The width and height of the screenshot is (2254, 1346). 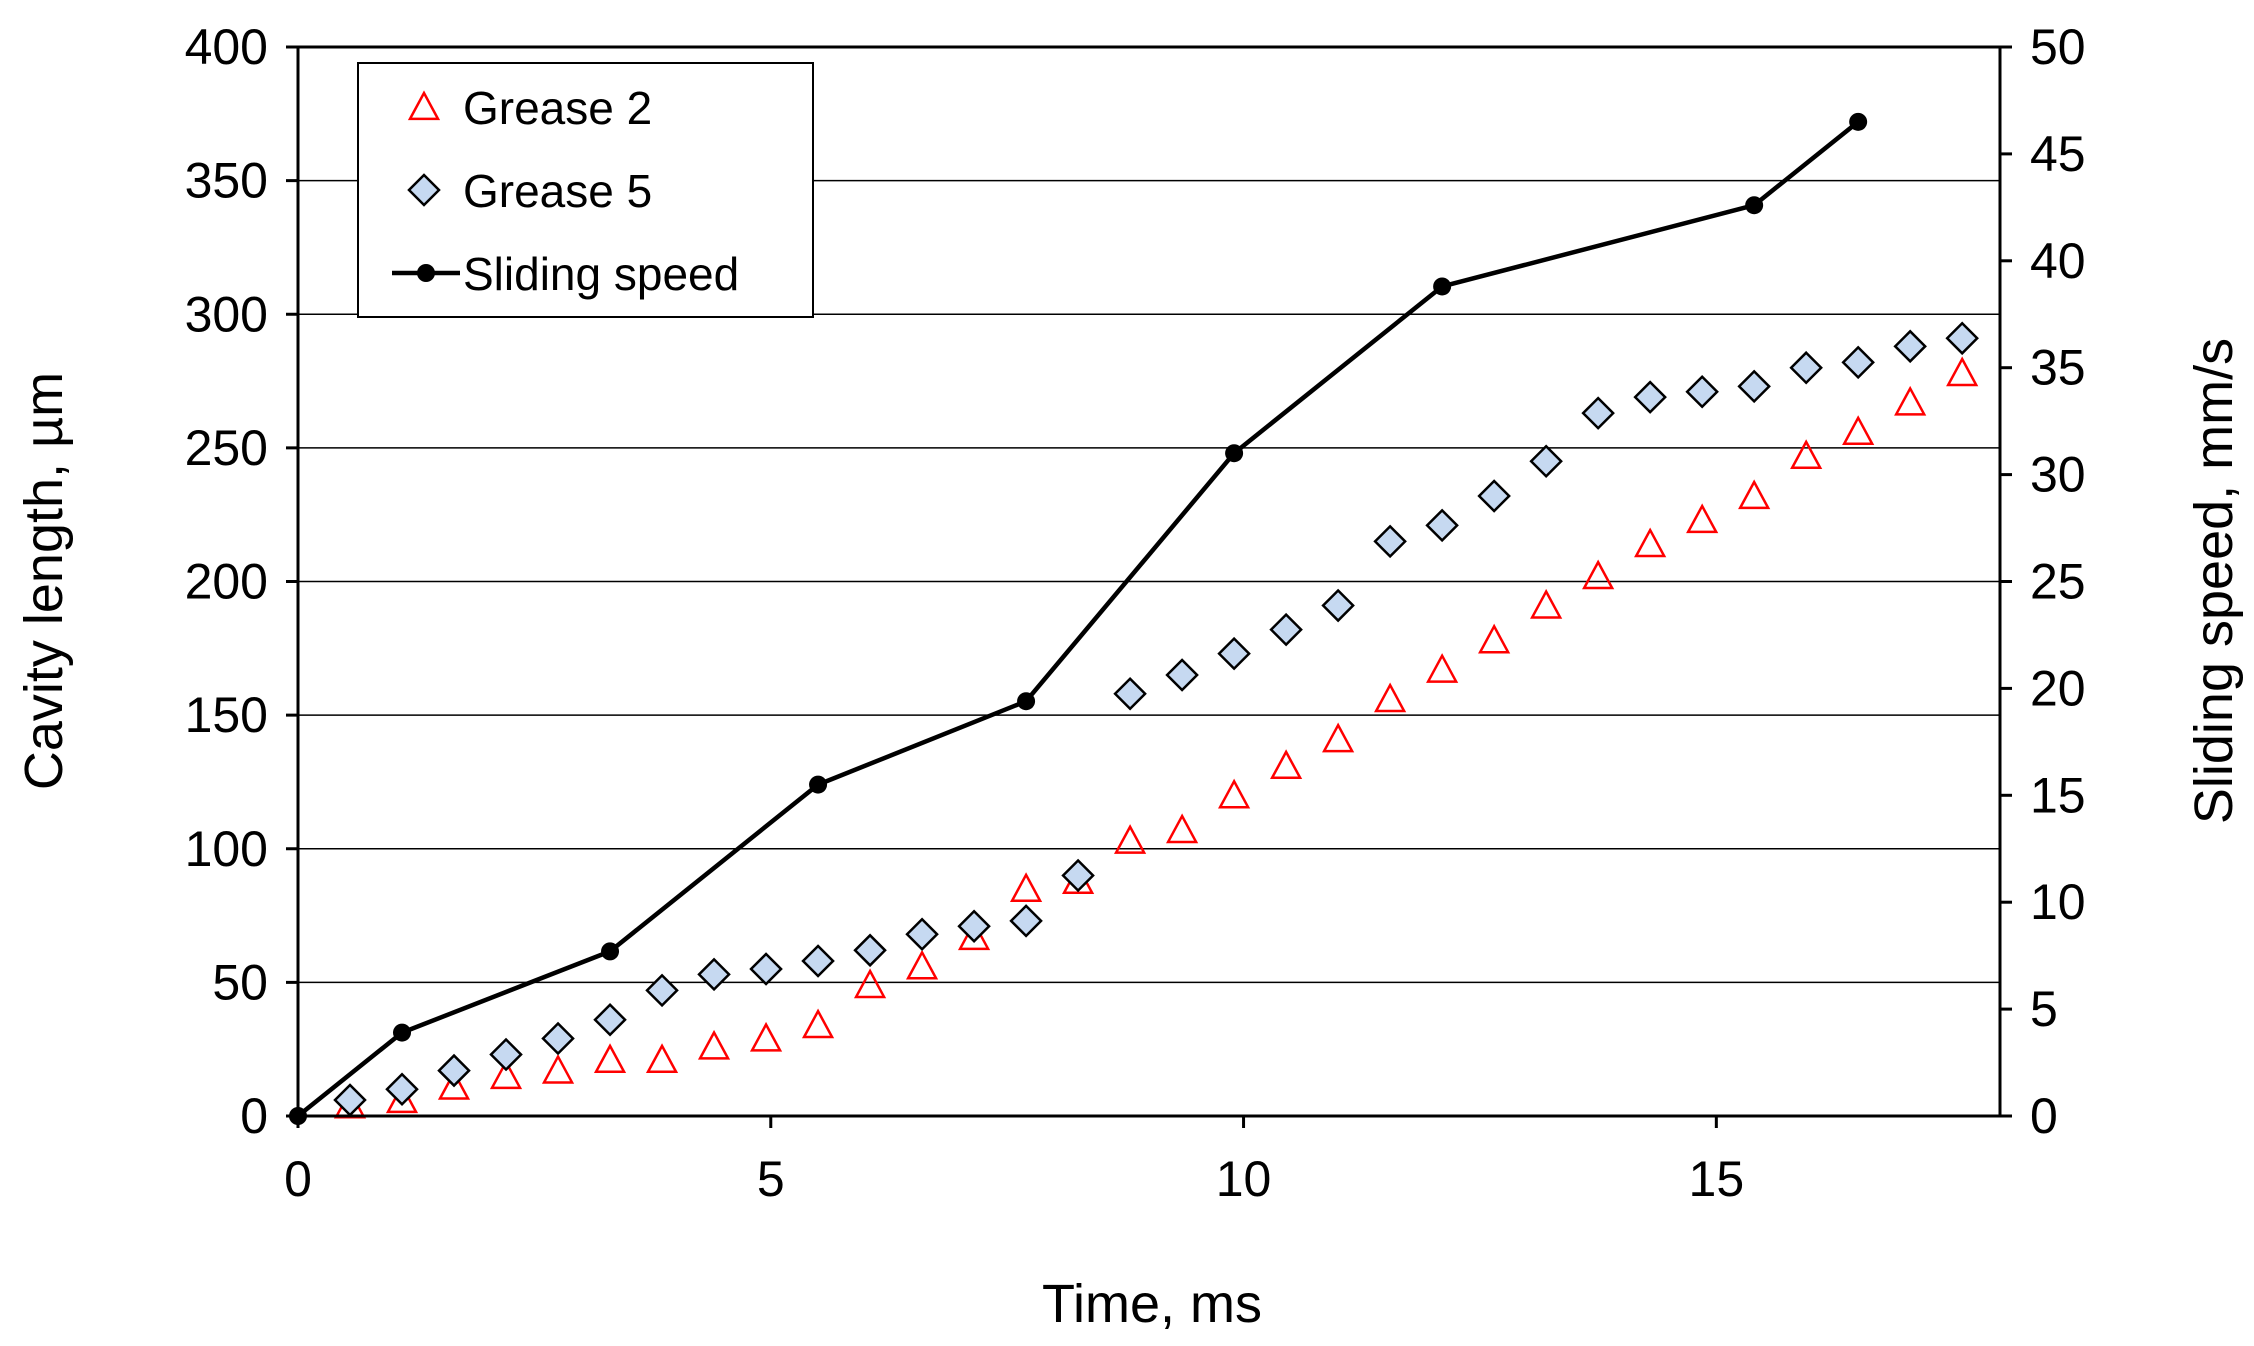 I want to click on legend-marker-sliding-speed, so click(x=426, y=273).